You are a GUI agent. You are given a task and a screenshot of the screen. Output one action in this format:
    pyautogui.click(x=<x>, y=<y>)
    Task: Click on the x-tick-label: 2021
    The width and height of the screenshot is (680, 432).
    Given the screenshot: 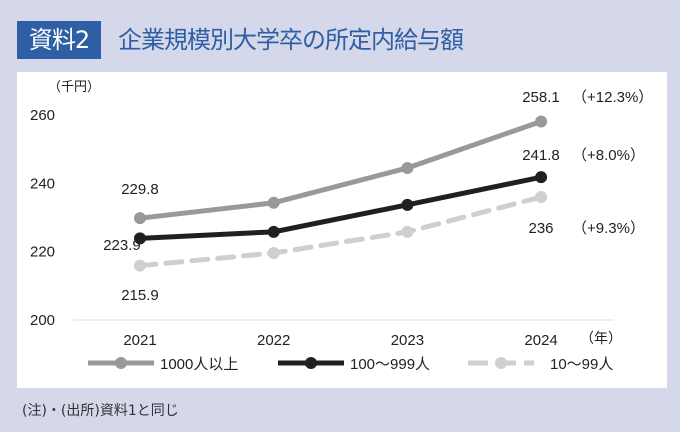 What is the action you would take?
    pyautogui.click(x=139, y=340)
    